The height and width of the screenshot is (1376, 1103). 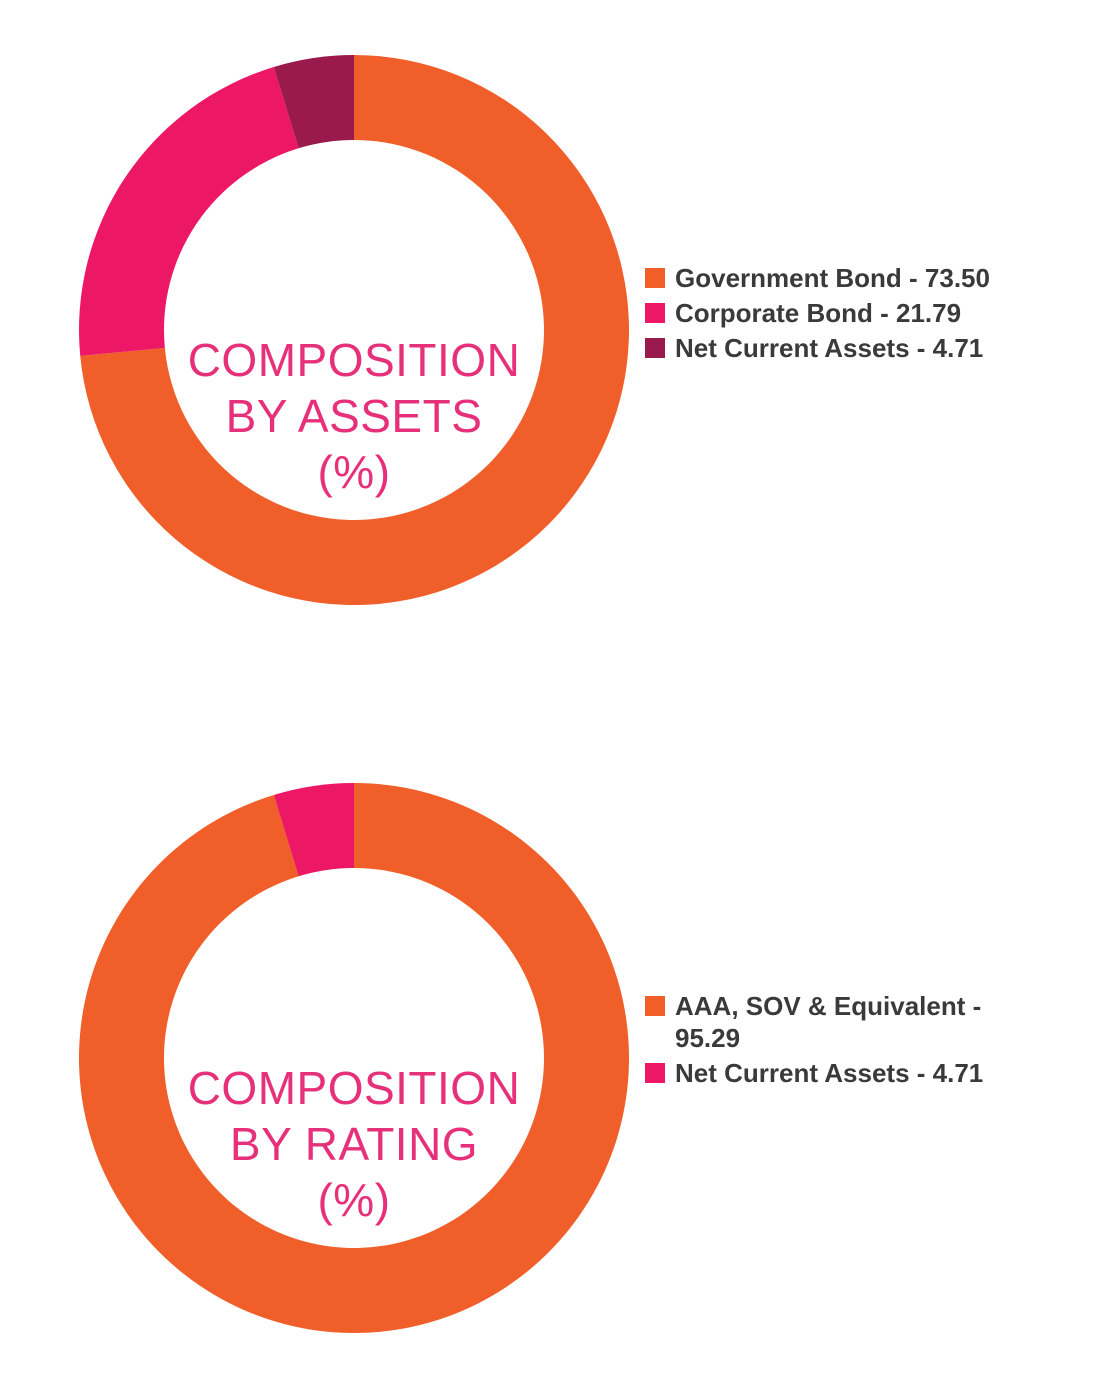 What do you see at coordinates (189, 211) in the screenshot?
I see `donut-slice-corporate-bond` at bounding box center [189, 211].